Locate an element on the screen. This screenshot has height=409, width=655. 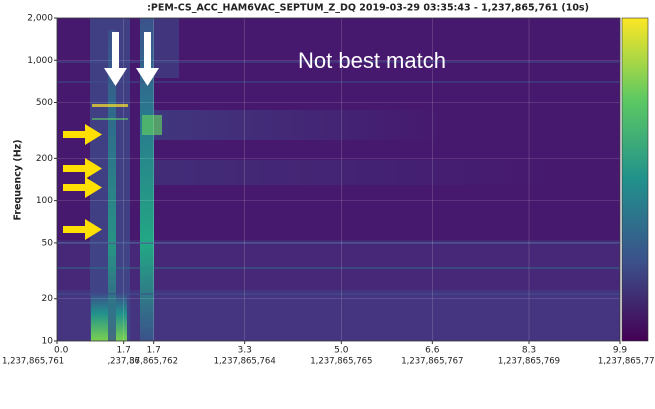
y-tick-label: 50 is located at coordinates (48, 243).